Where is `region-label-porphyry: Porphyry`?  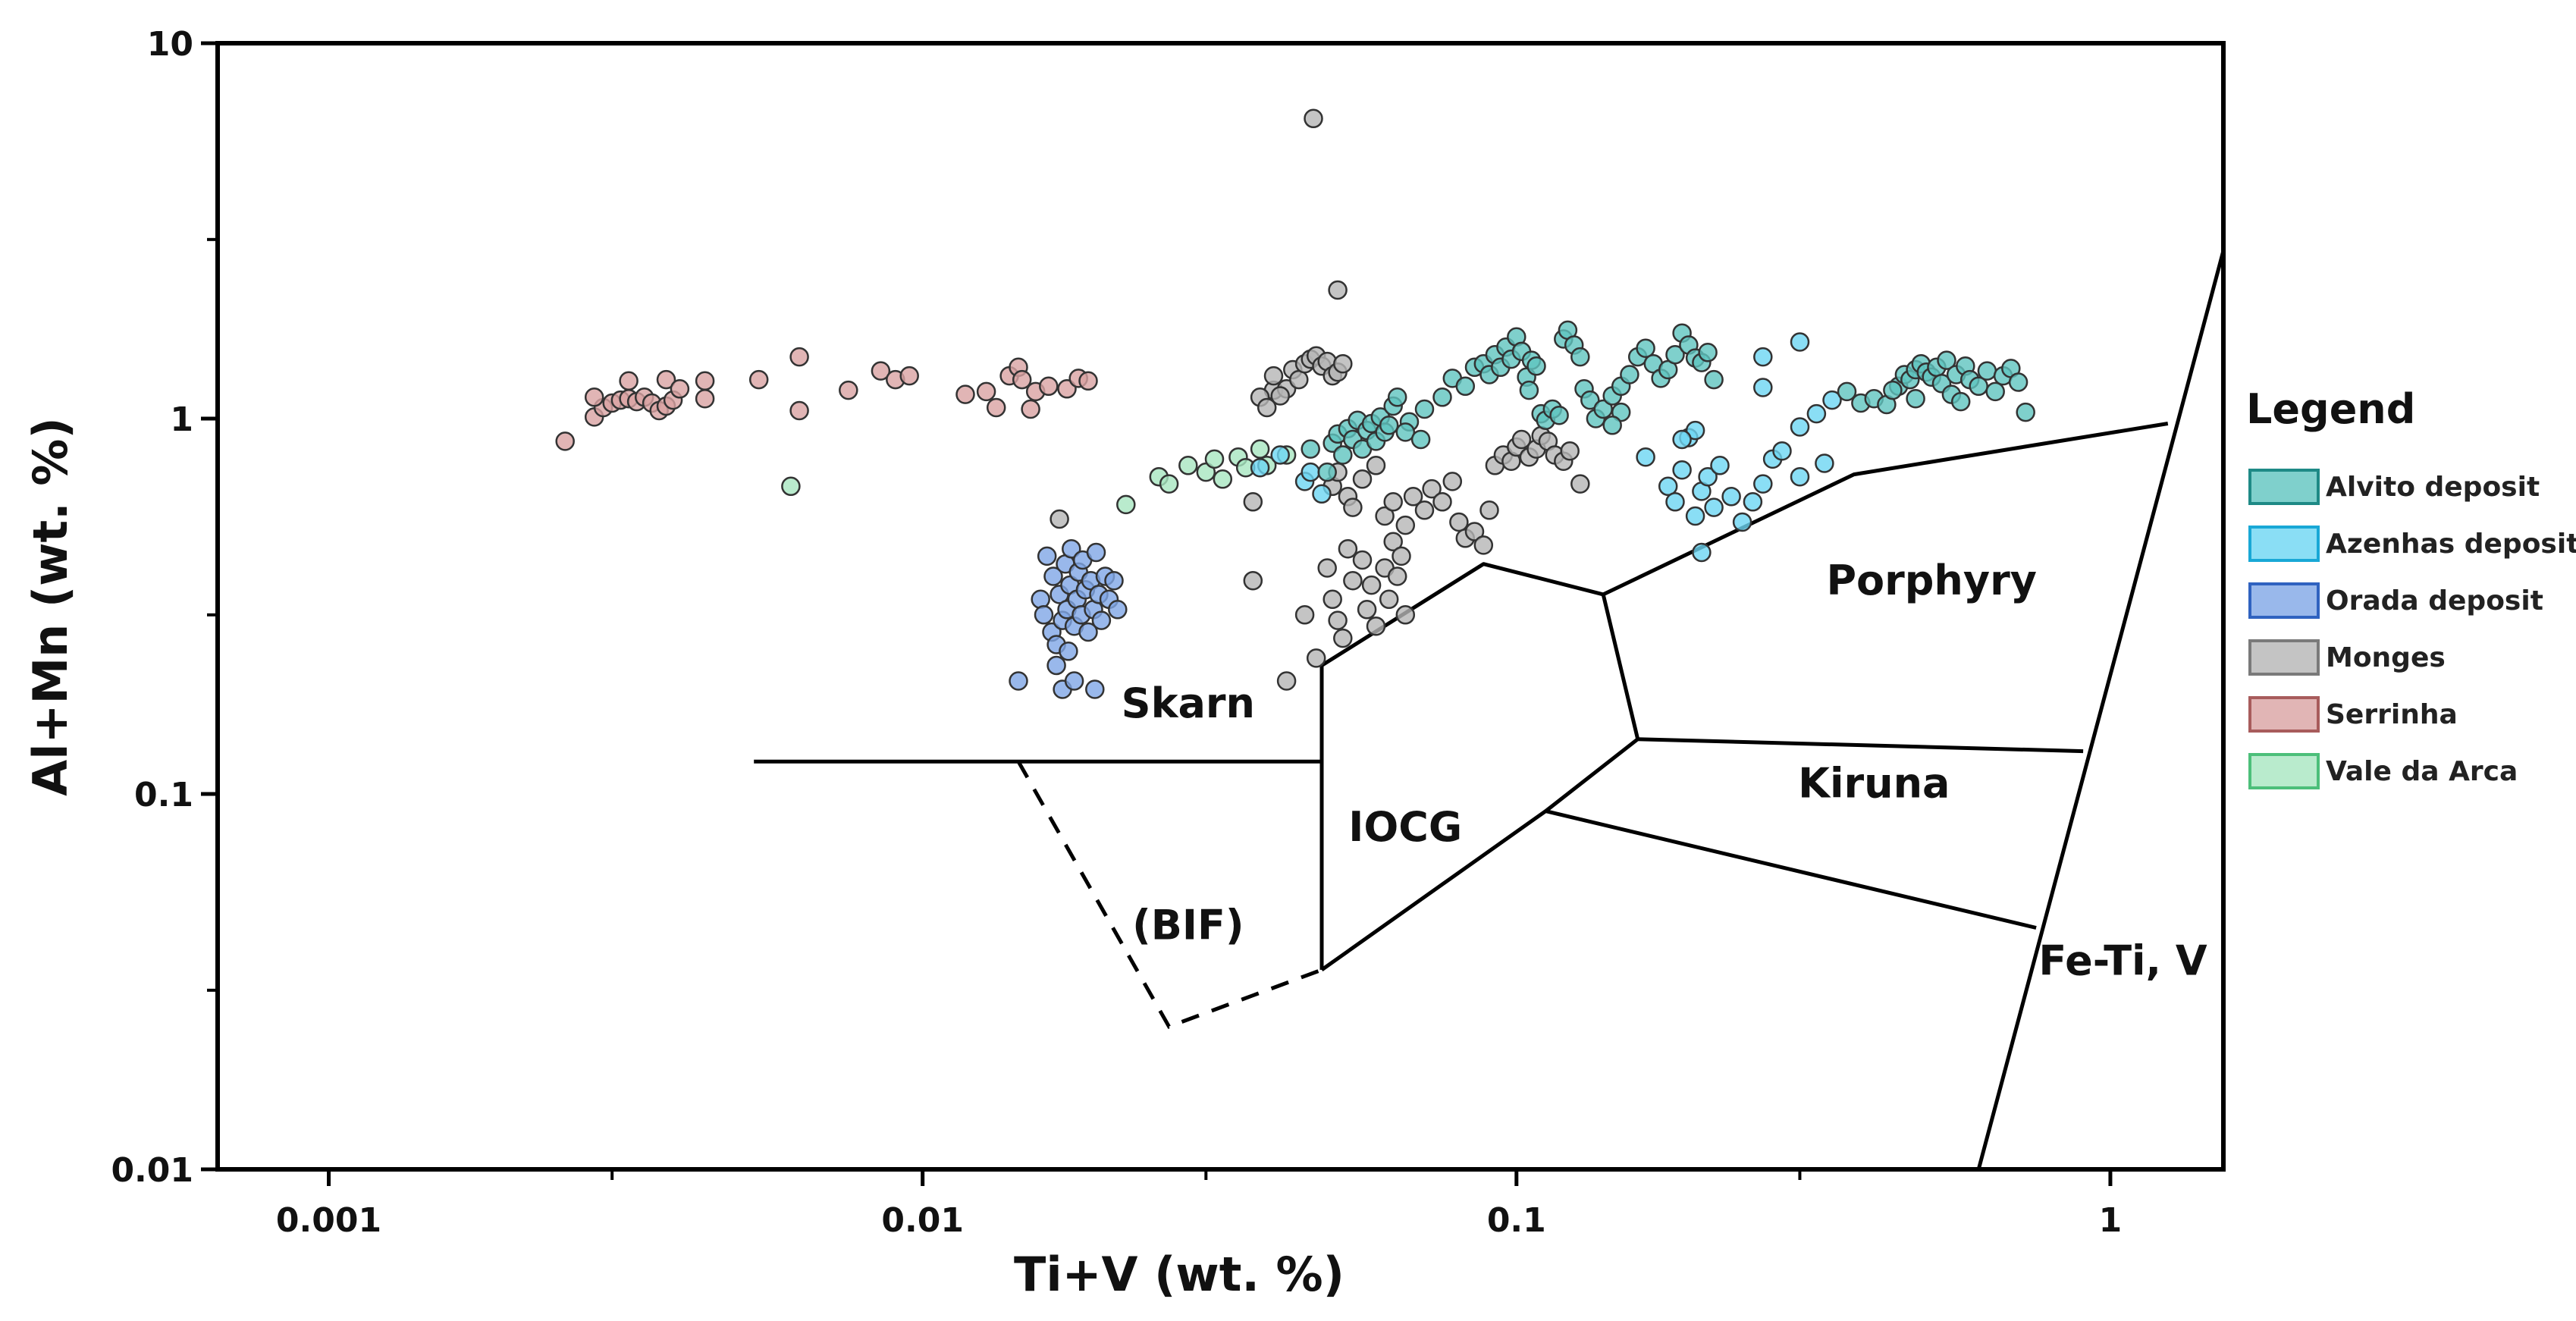
region-label-porphyry: Porphyry is located at coordinates (1931, 580).